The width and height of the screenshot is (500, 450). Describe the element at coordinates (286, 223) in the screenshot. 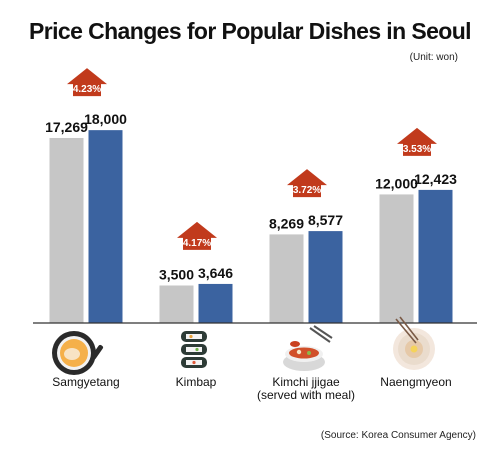

I see `value-label-previous-2: 8,269` at that location.